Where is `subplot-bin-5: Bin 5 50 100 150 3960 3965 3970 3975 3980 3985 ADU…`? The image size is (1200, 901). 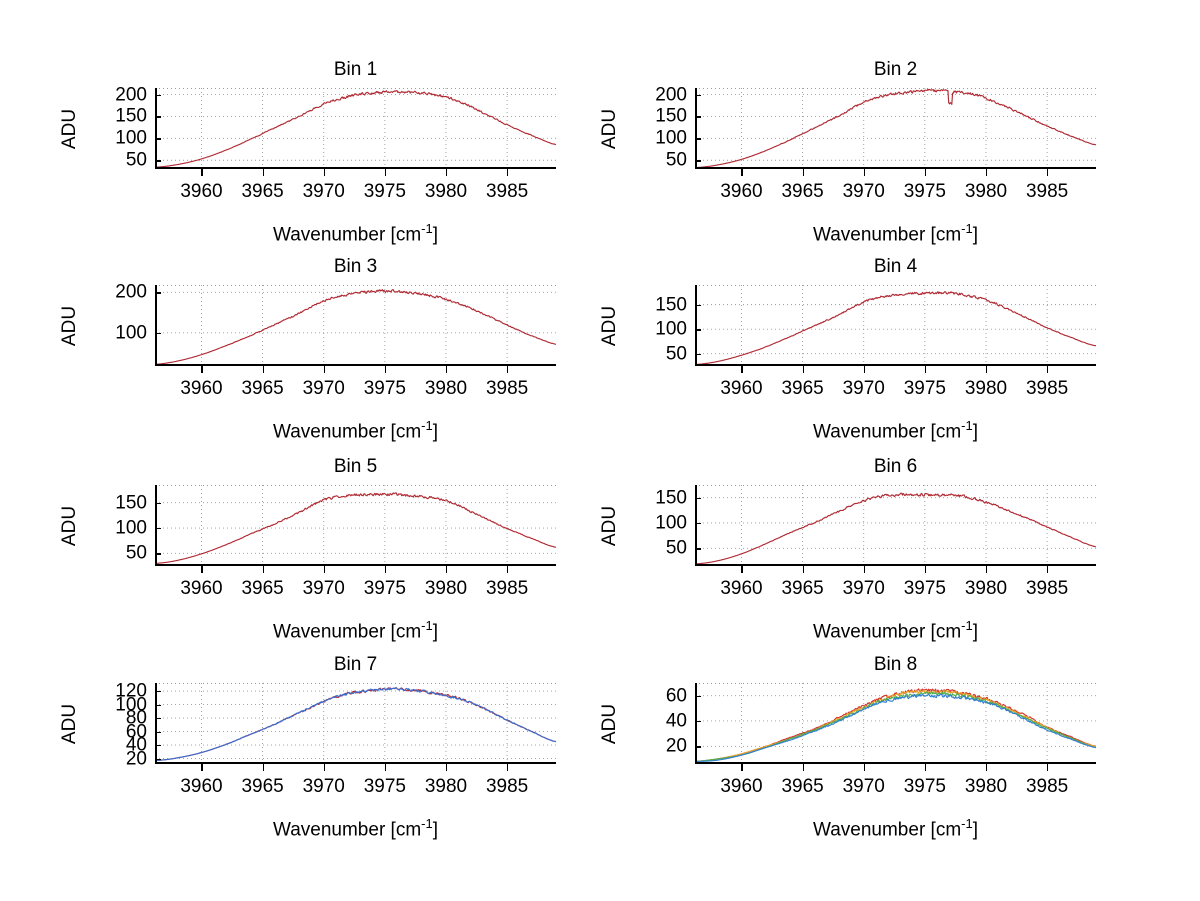 subplot-bin-5: Bin 5 50 100 150 3960 3965 3970 3975 3980 3985 ADU… is located at coordinates (320, 550).